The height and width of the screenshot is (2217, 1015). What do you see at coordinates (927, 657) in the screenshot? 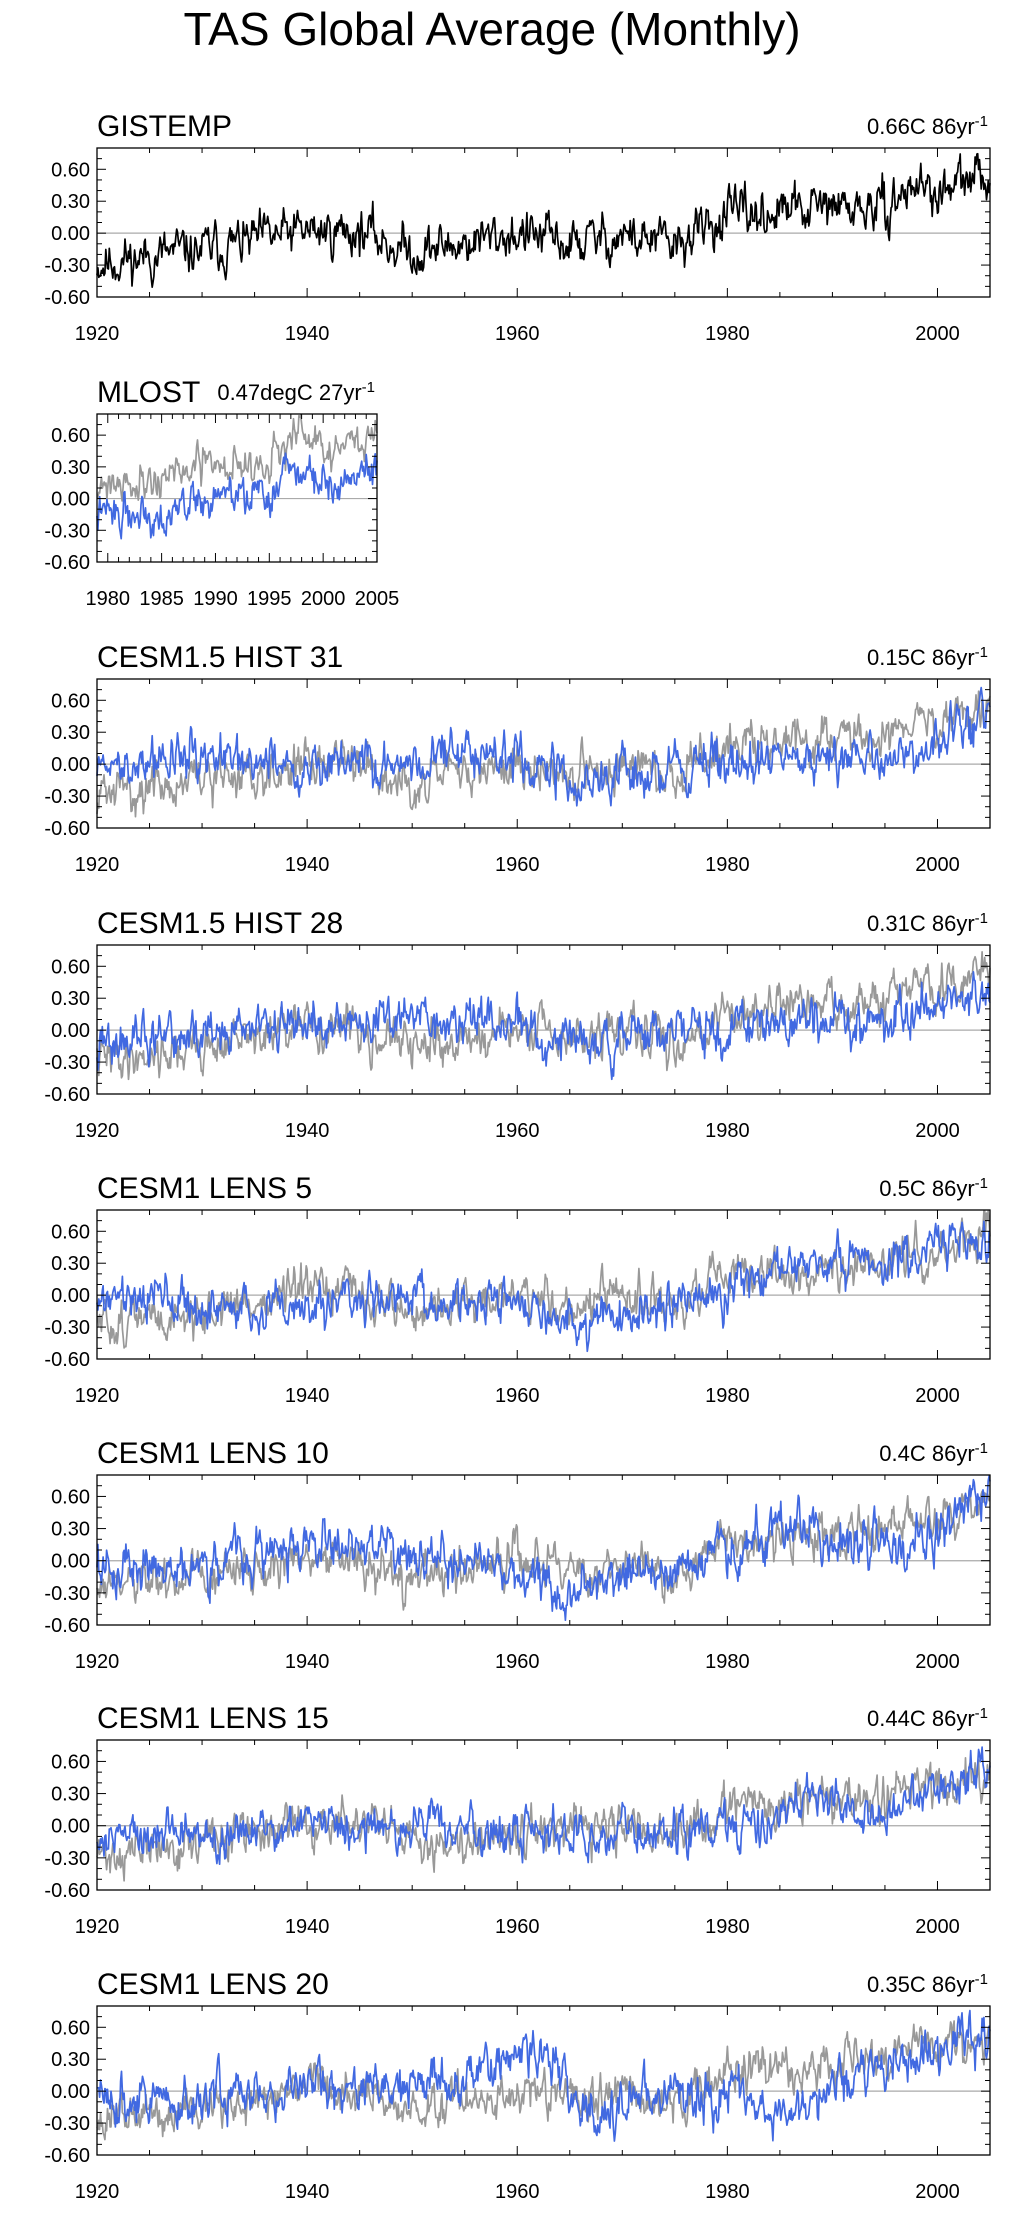
I see `trend-label: 0.15C 86yr-1` at bounding box center [927, 657].